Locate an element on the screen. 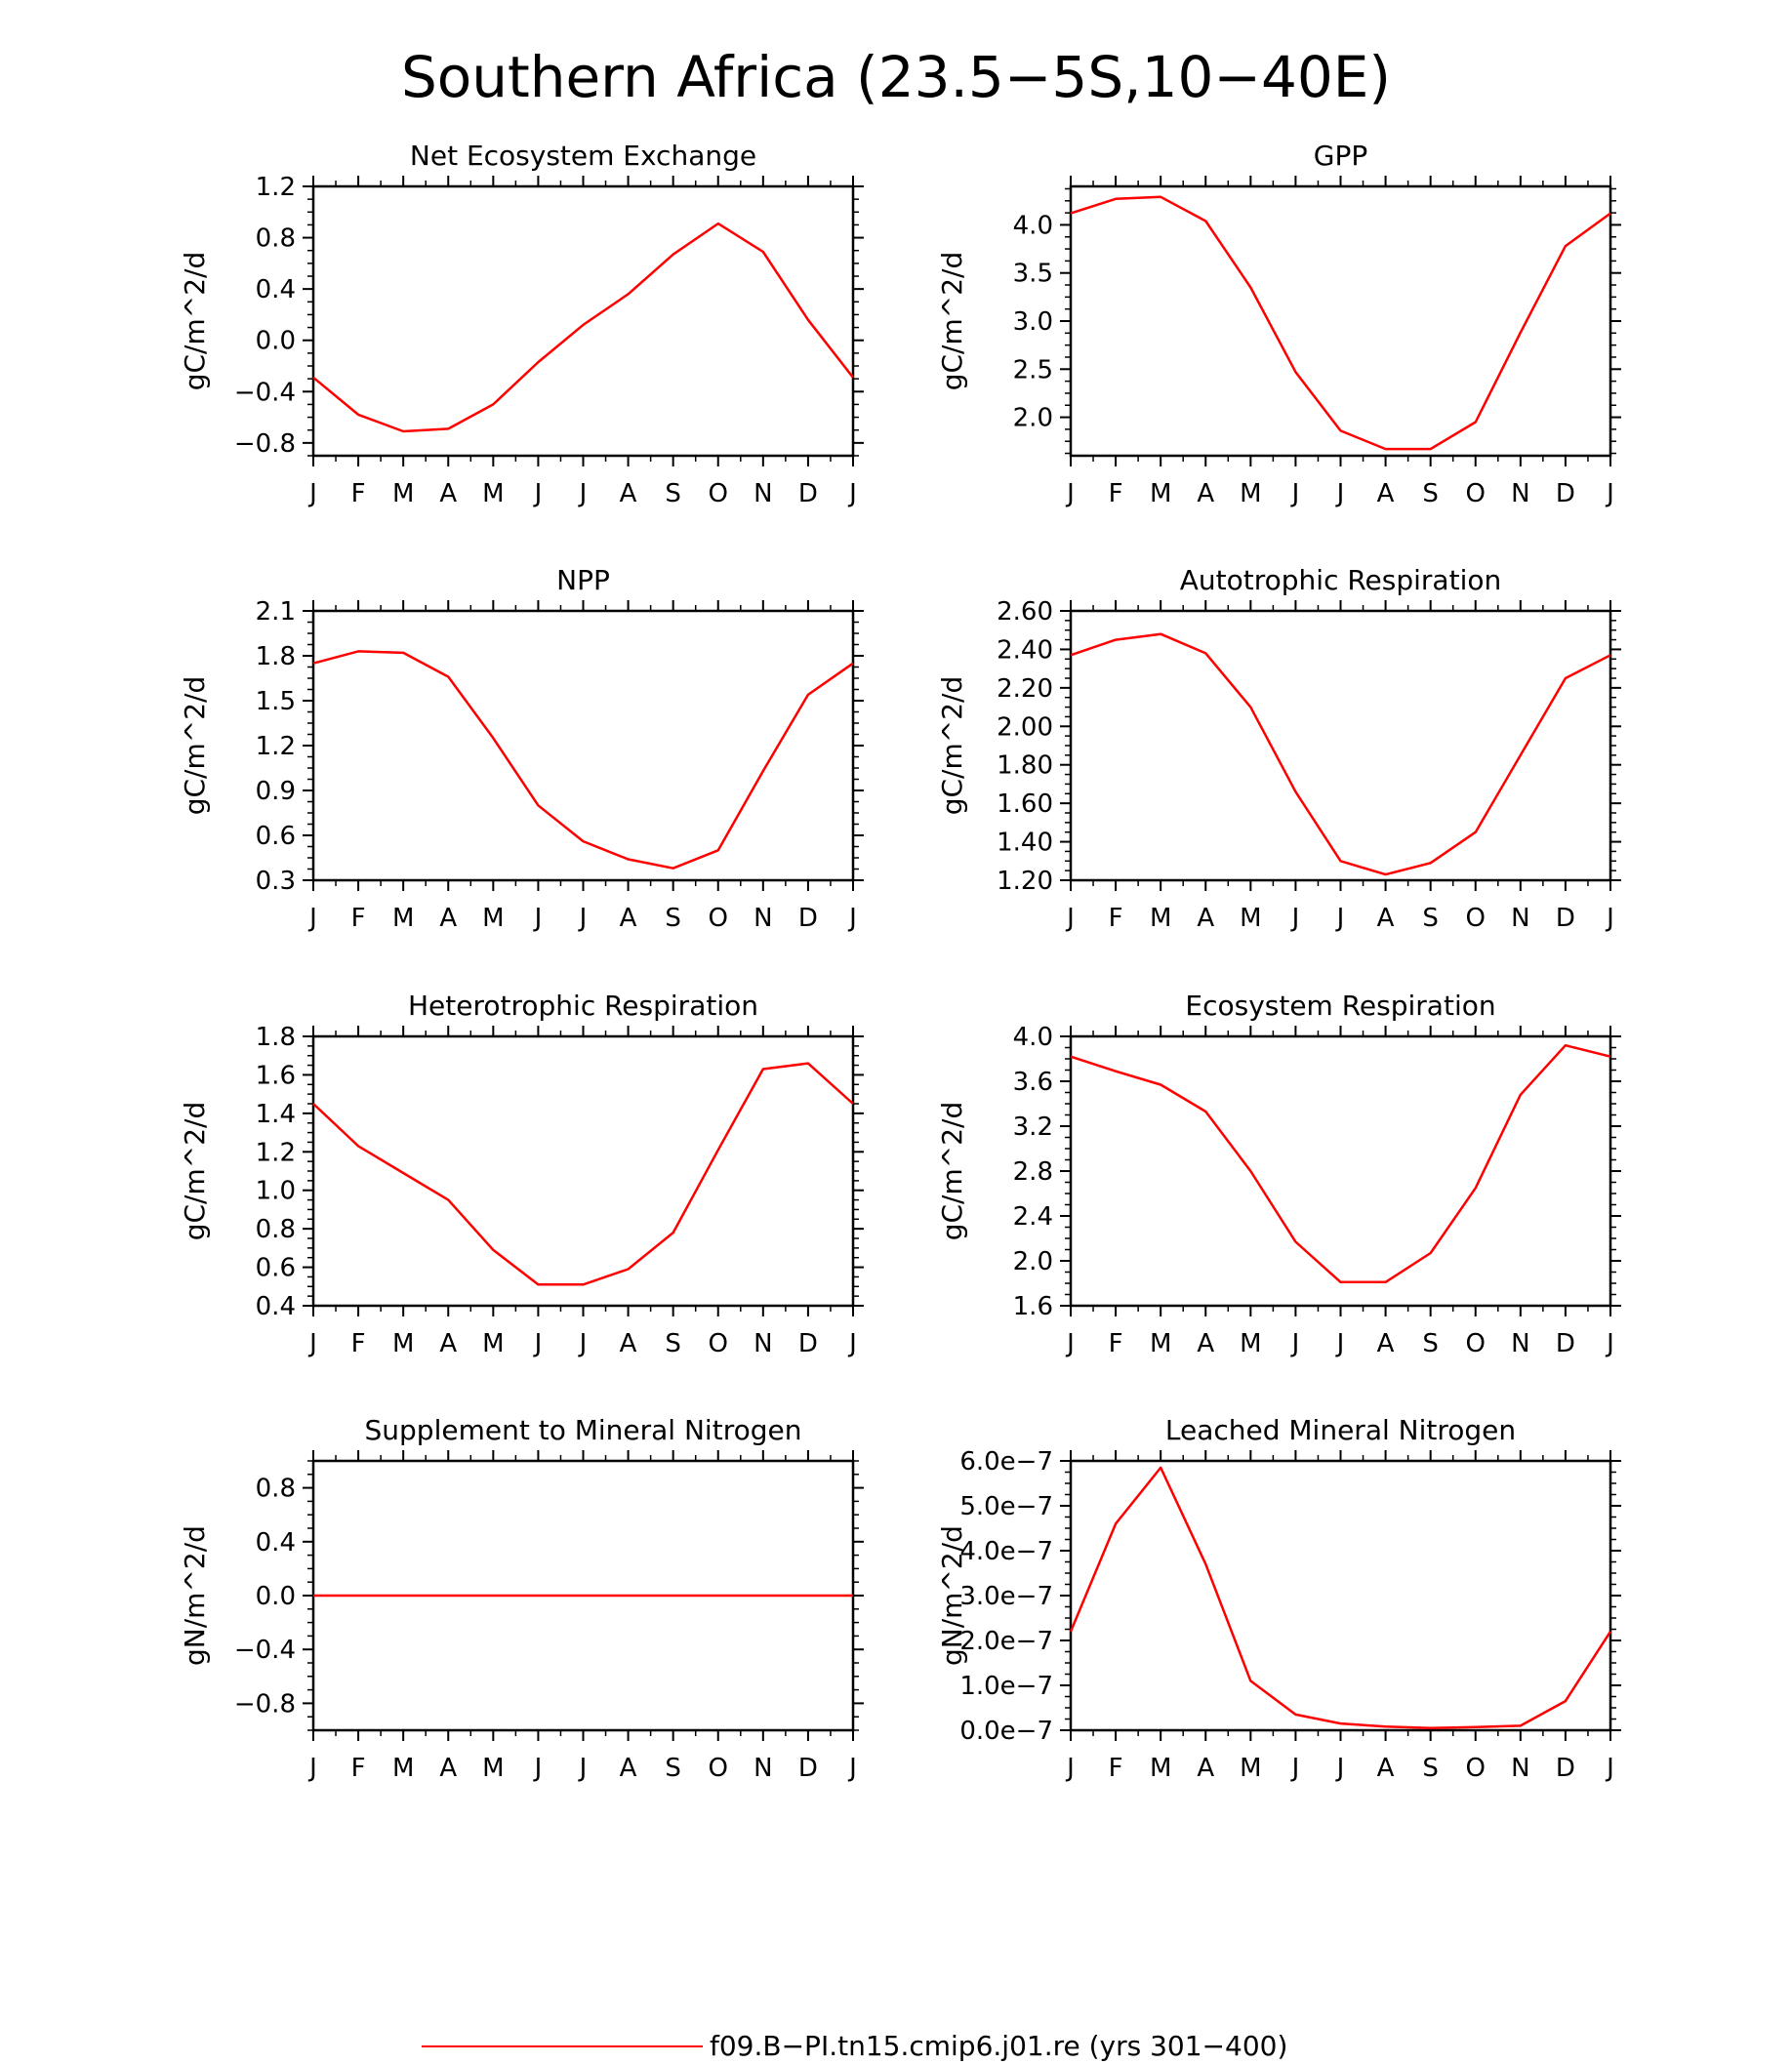 This screenshot has width=1792, height=2064. panel-title: GPP is located at coordinates (1340, 156).